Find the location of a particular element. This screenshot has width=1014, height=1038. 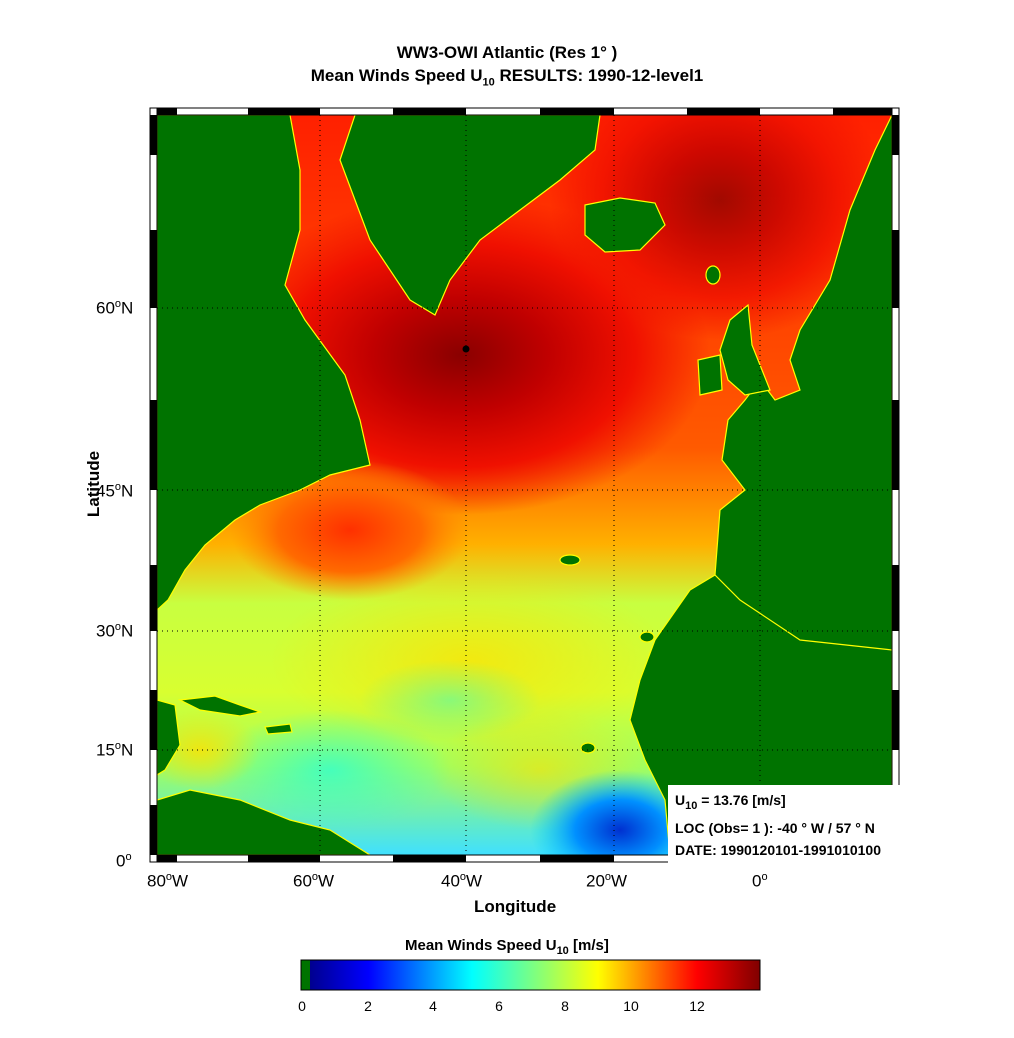

colorbar-tick: 0 is located at coordinates (302, 1006).